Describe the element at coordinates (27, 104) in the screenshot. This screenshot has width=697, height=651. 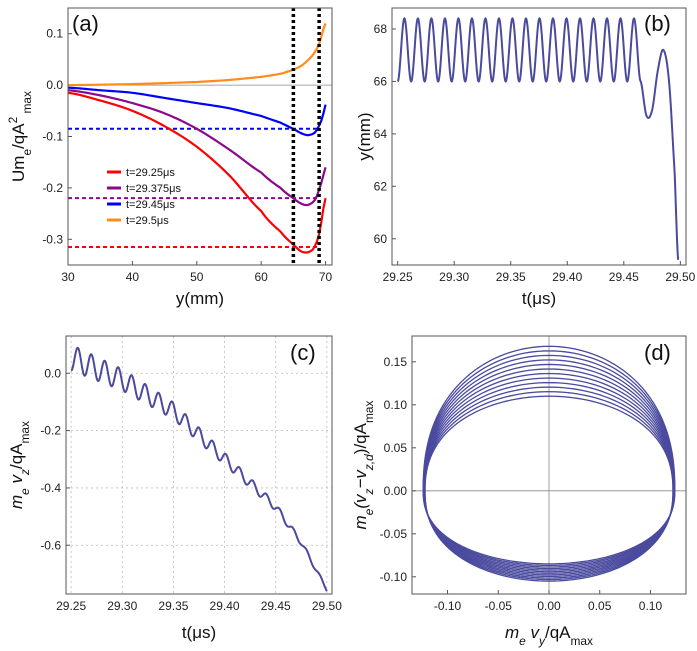
I see `panel-a-ylabel-part: max` at that location.